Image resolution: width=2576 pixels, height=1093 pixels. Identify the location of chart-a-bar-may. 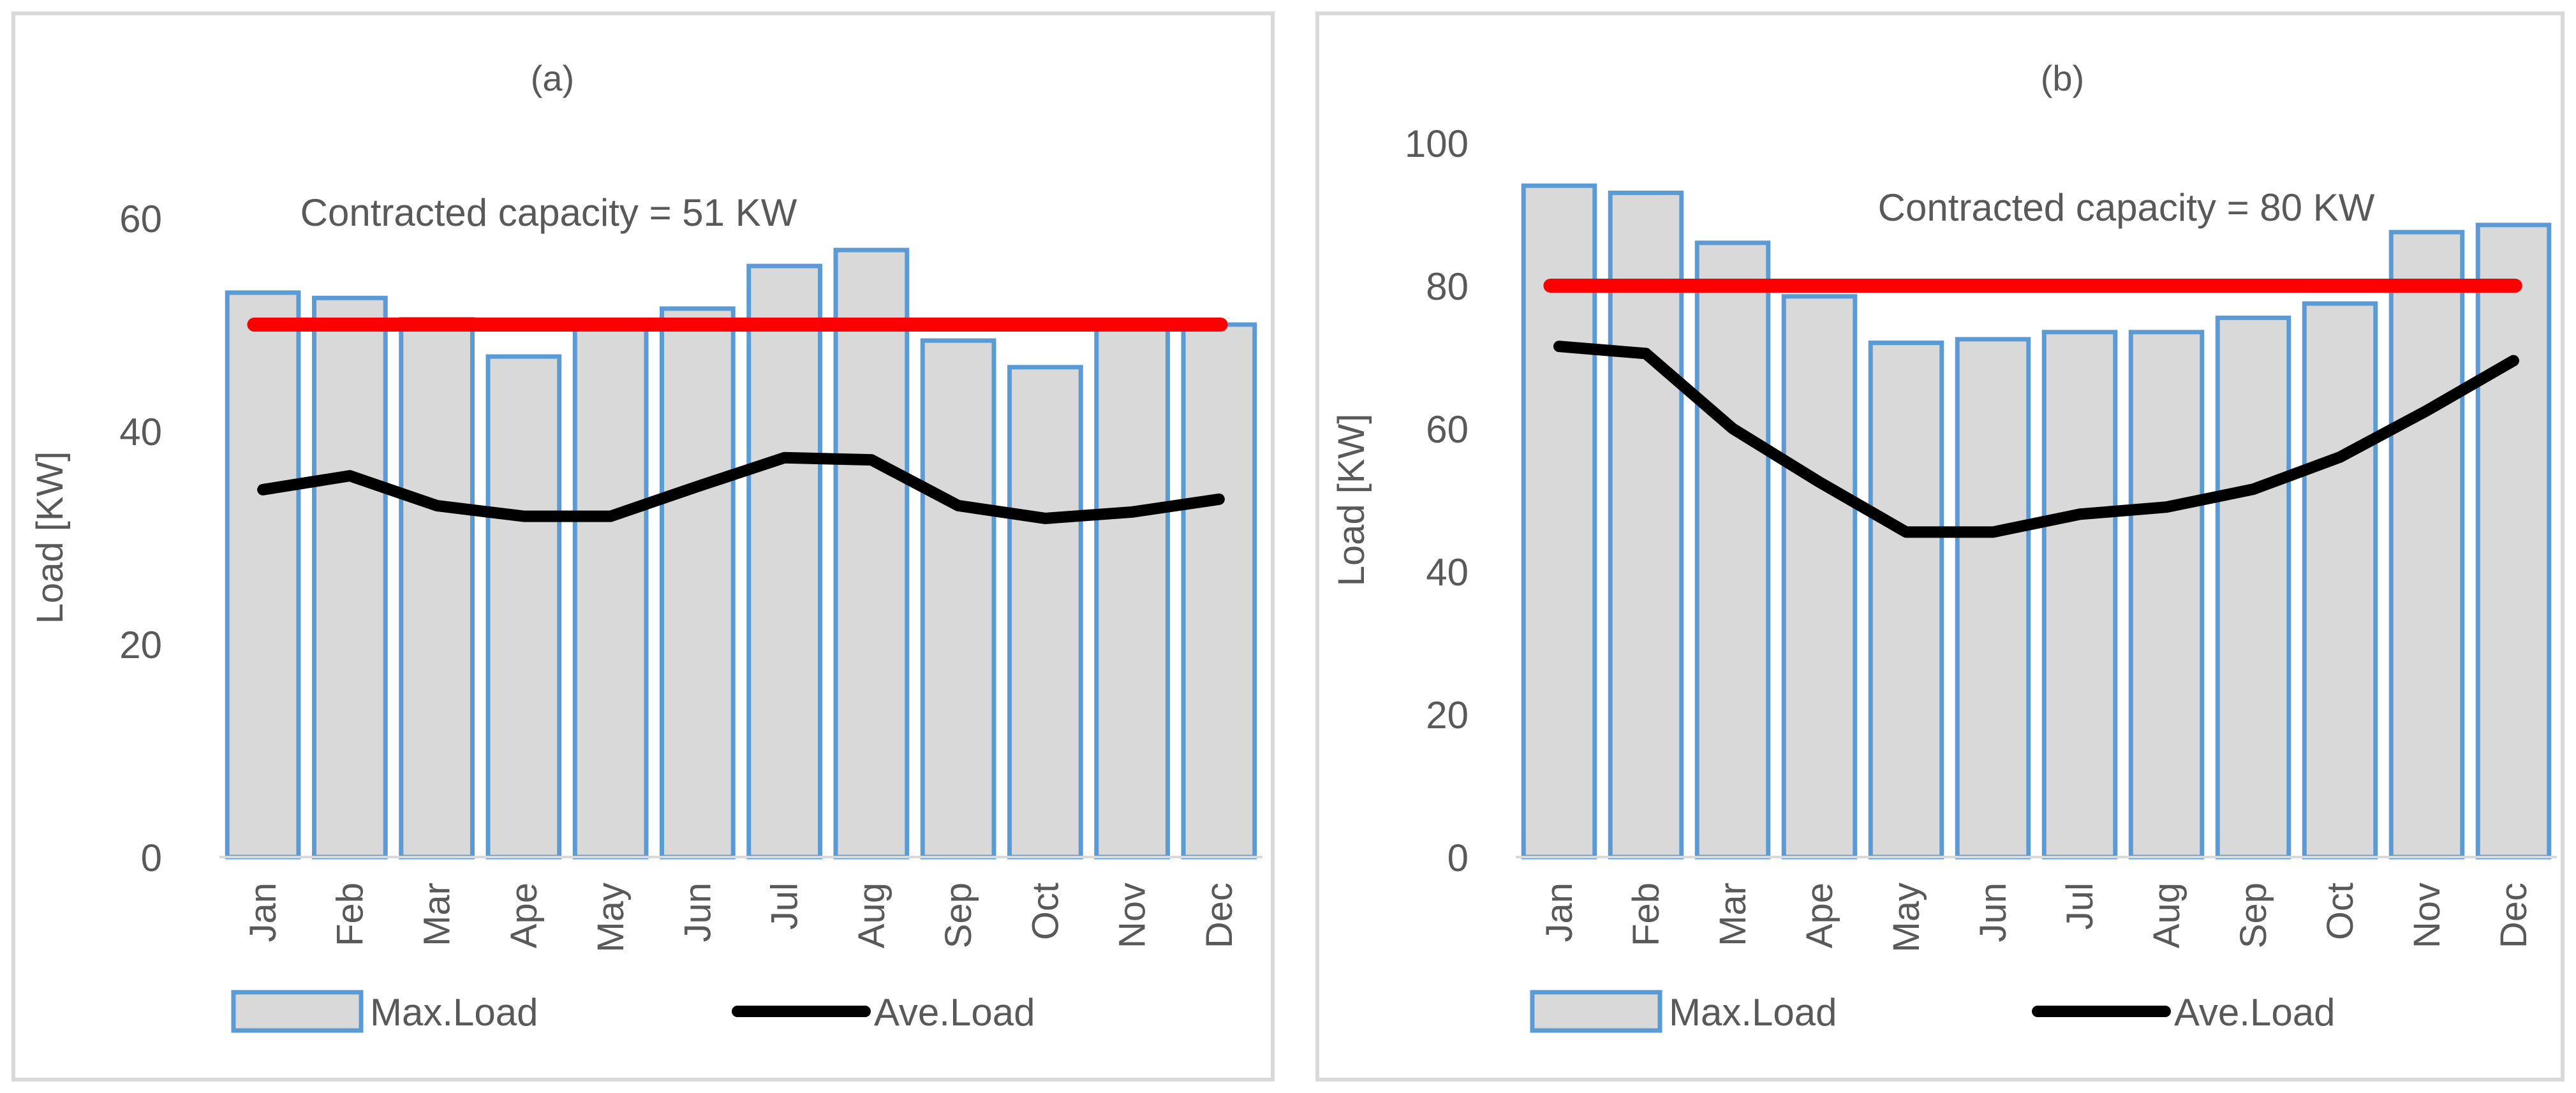
(610, 591).